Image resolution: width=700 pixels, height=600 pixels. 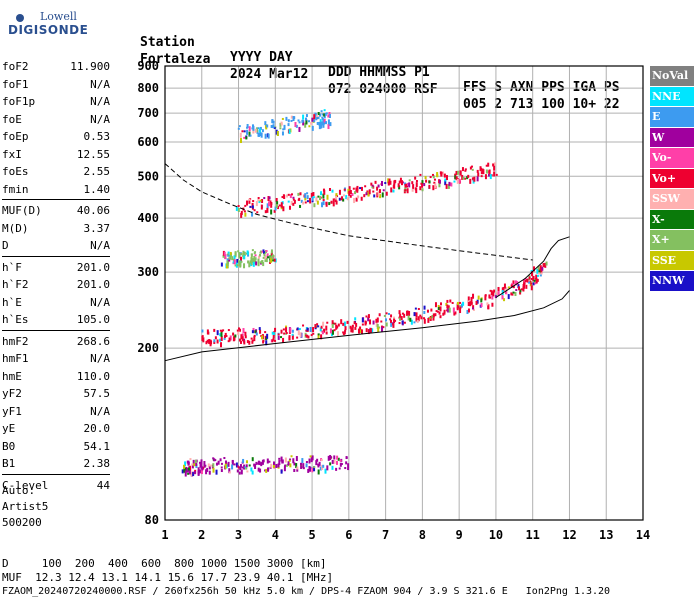 I want to click on param-separator, so click(x=56, y=474).